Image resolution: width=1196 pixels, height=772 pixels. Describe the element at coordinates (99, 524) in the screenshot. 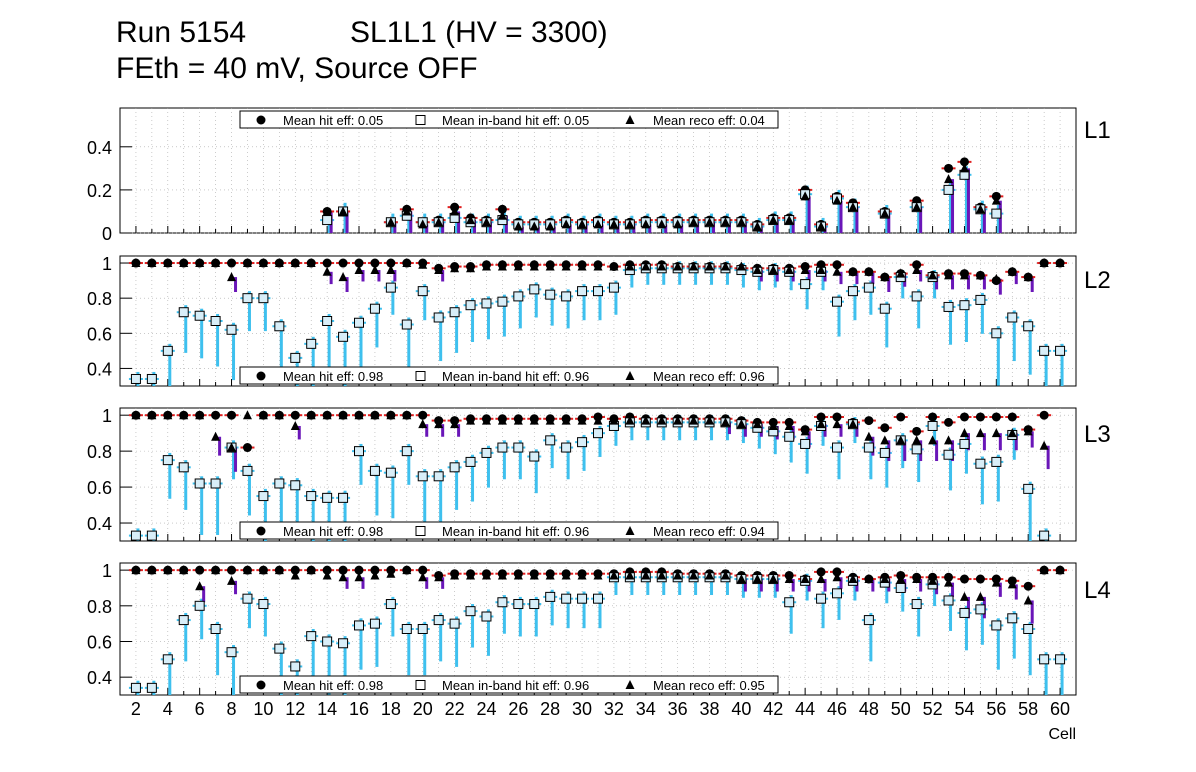

I see `y-tick-label: 0.4` at that location.